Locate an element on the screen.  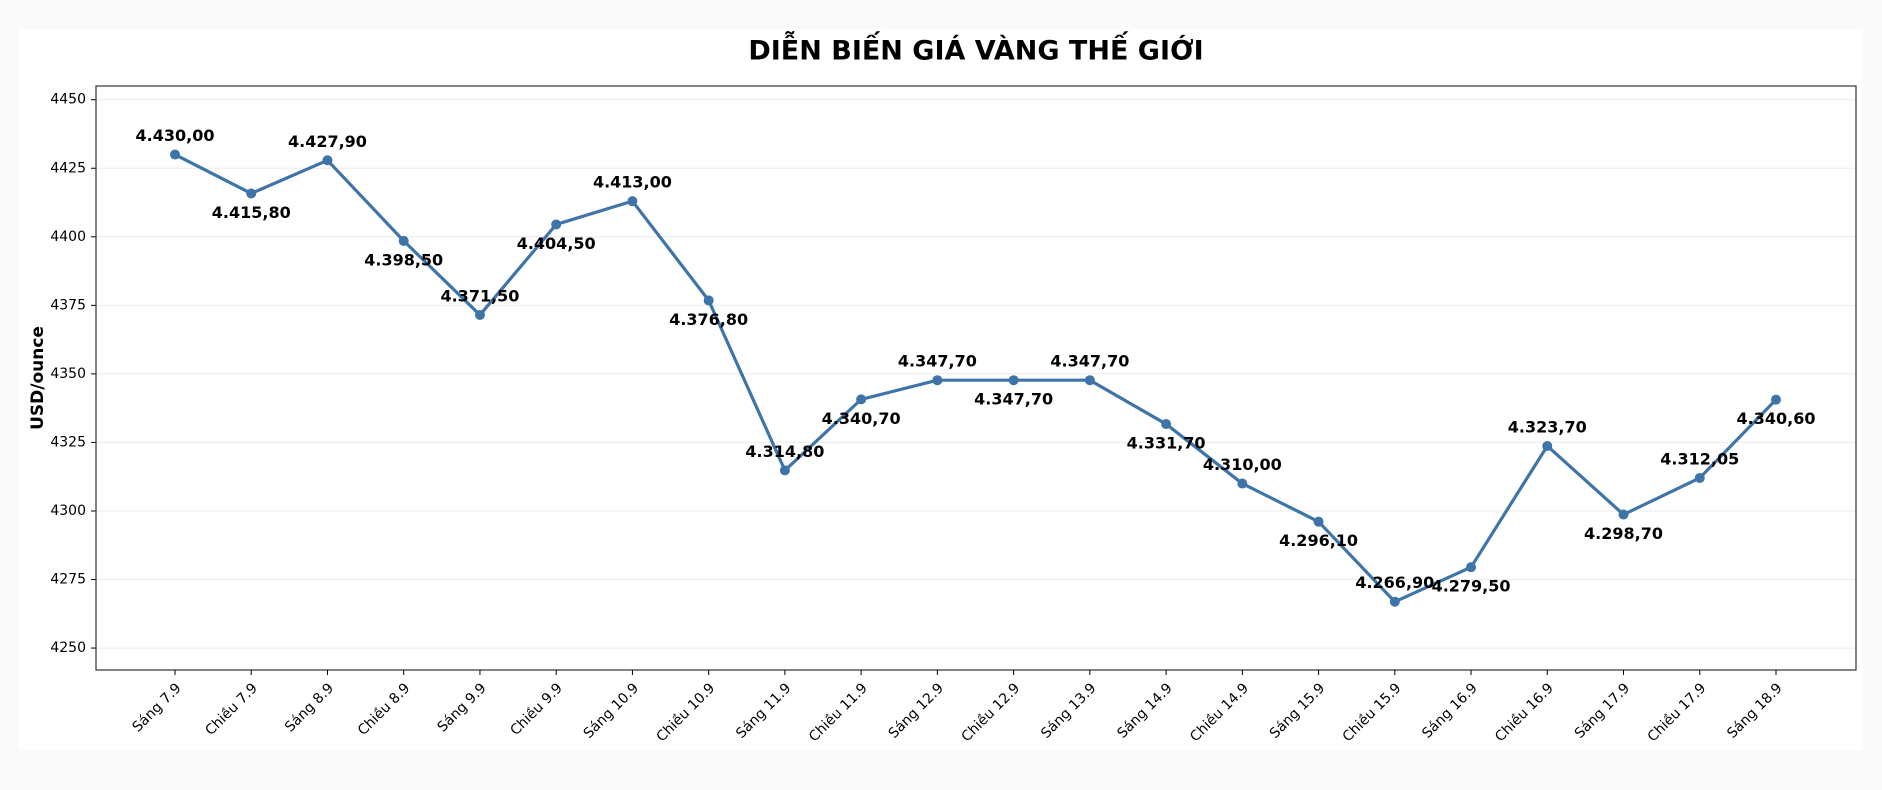
value-label: 4.398,50 is located at coordinates (403, 259).